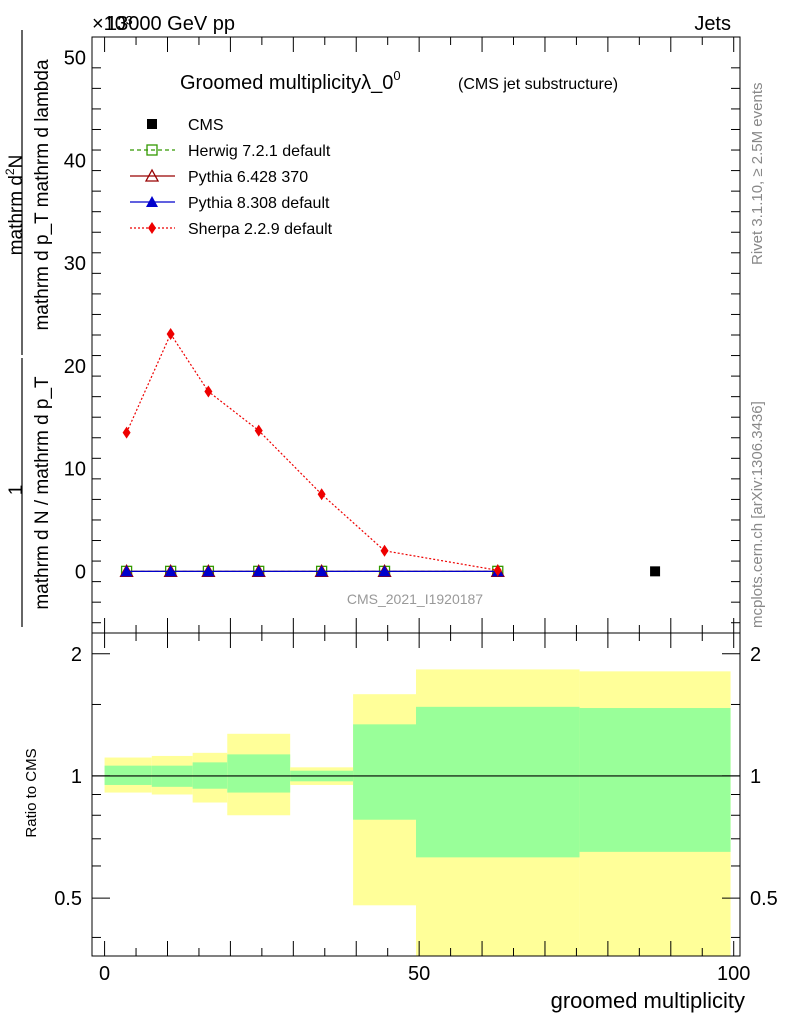 This screenshot has width=786, height=1024. What do you see at coordinates (312, 451) in the screenshot?
I see `series-line` at bounding box center [312, 451].